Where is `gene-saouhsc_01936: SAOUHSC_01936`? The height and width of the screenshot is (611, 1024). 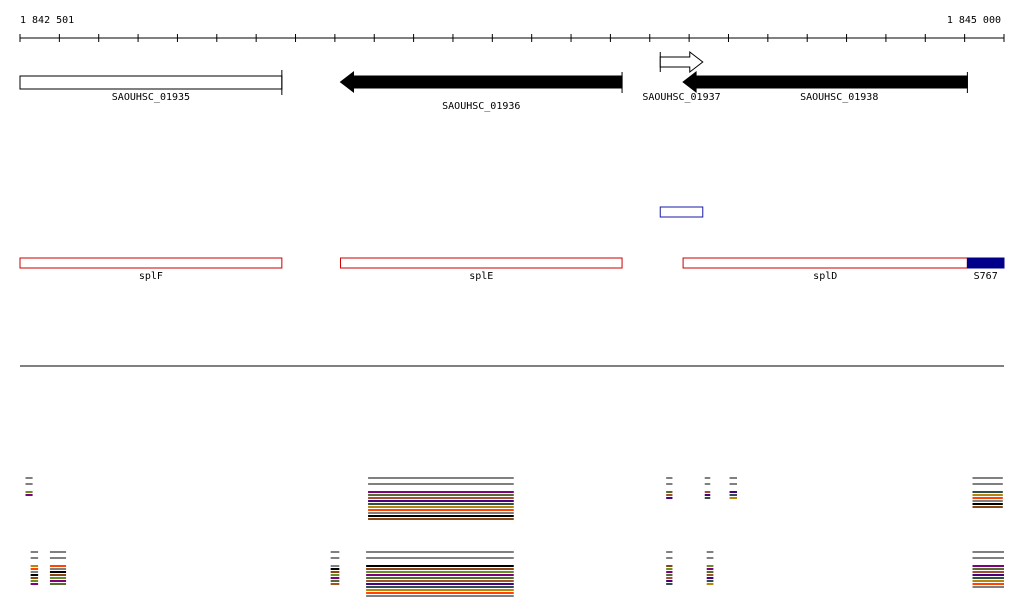 gene-saouhsc_01936: SAOUHSC_01936 is located at coordinates (481, 91).